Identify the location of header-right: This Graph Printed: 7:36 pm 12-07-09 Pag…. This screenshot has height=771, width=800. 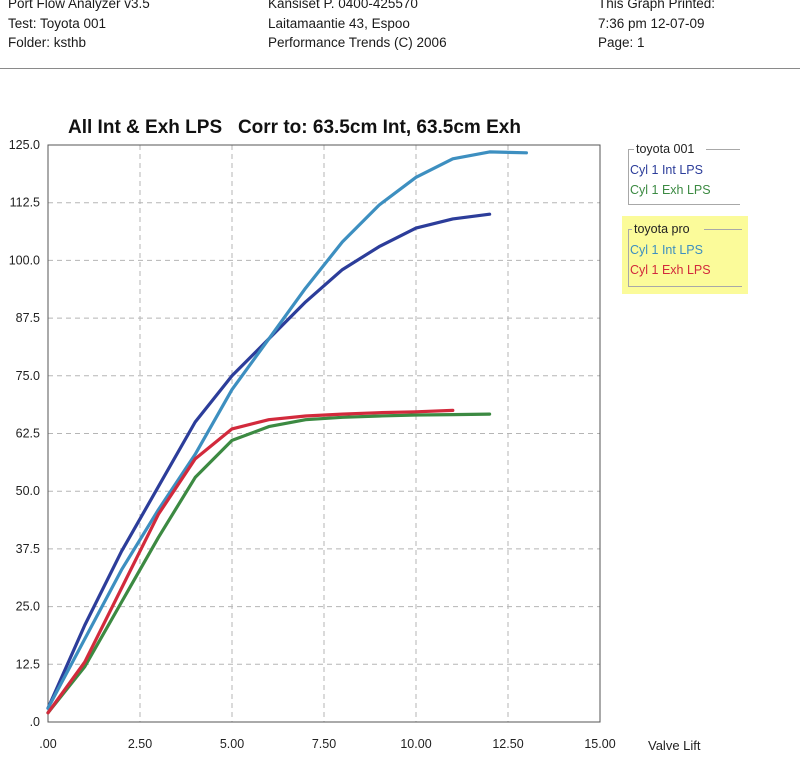
(656, 26).